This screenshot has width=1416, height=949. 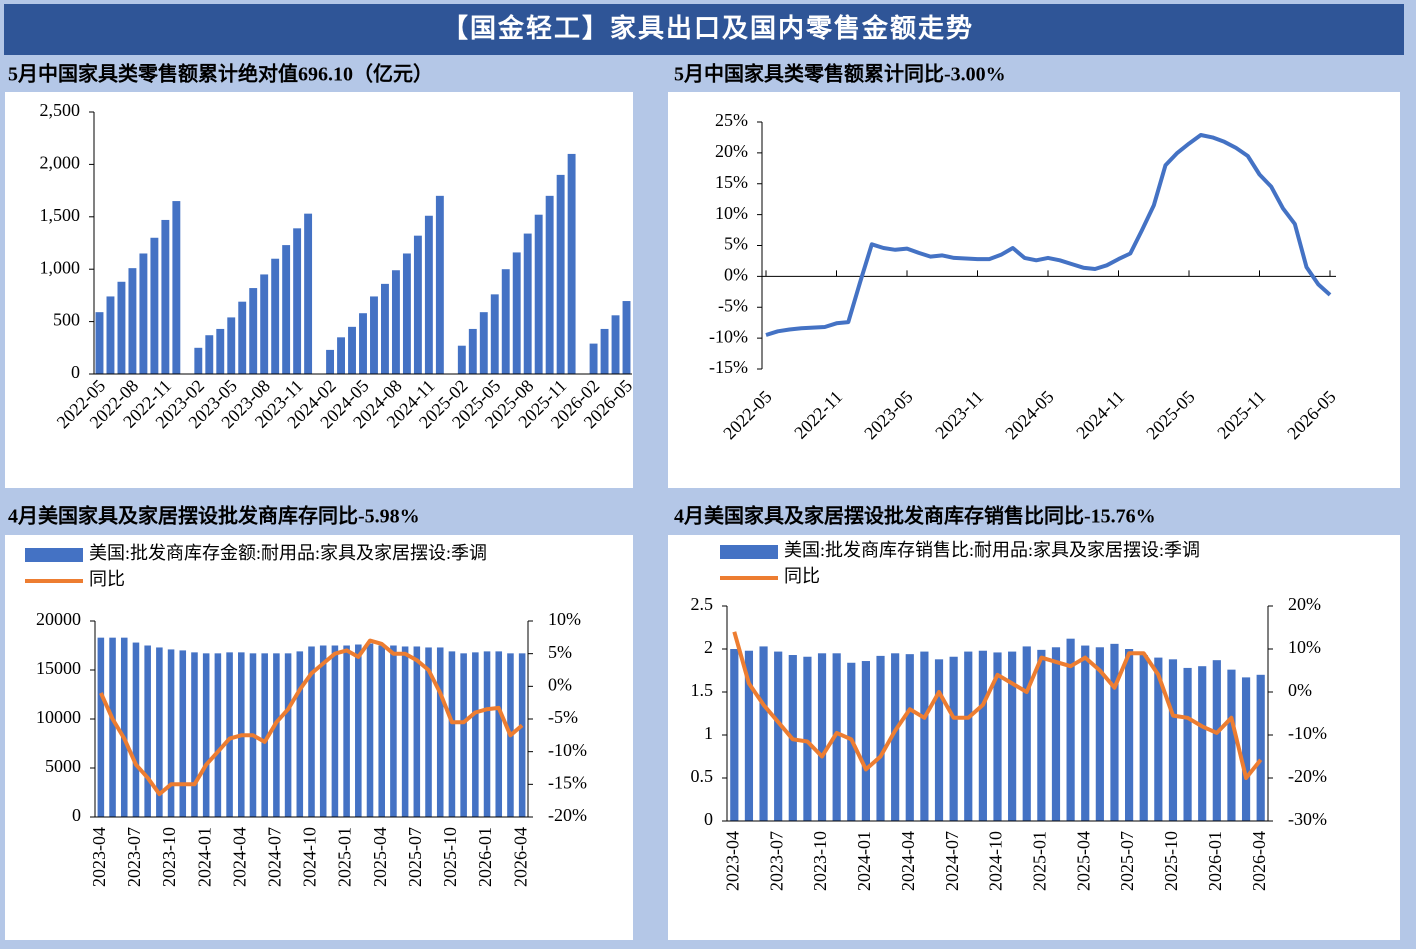 What do you see at coordinates (732, 861) in the screenshot?
I see `x-tick-label: 2023-04` at bounding box center [732, 861].